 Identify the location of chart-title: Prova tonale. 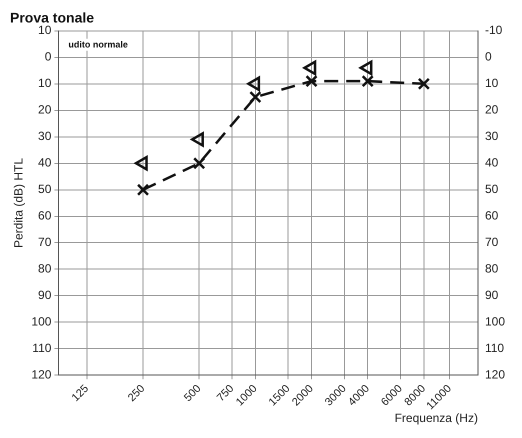
(52, 17).